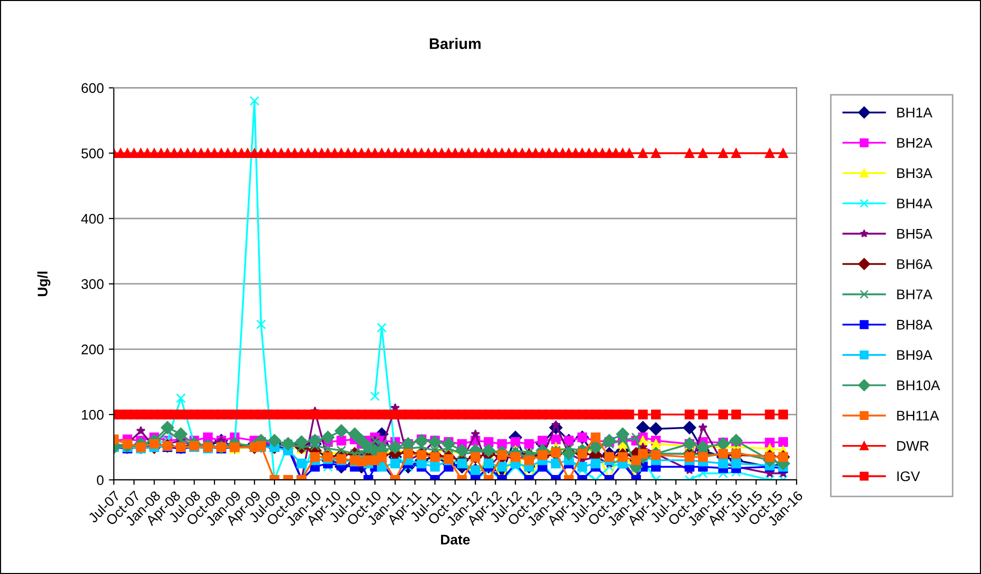 The height and width of the screenshot is (574, 981). Describe the element at coordinates (914, 203) in the screenshot. I see `legend-label: BH4A` at that location.